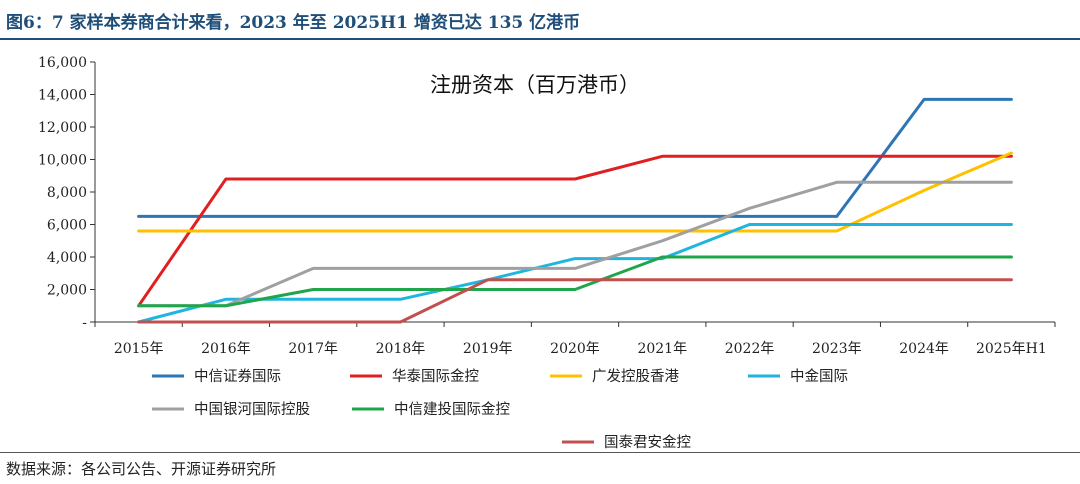 The width and height of the screenshot is (1080, 484). Describe the element at coordinates (226, 349) in the screenshot. I see `x-tick-label: 2016年` at that location.